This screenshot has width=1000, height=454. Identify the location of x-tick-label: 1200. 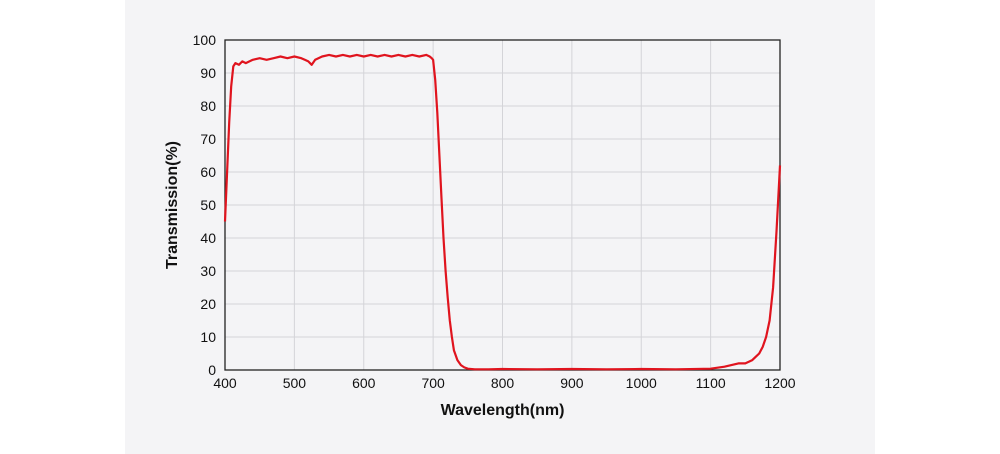
(779, 383).